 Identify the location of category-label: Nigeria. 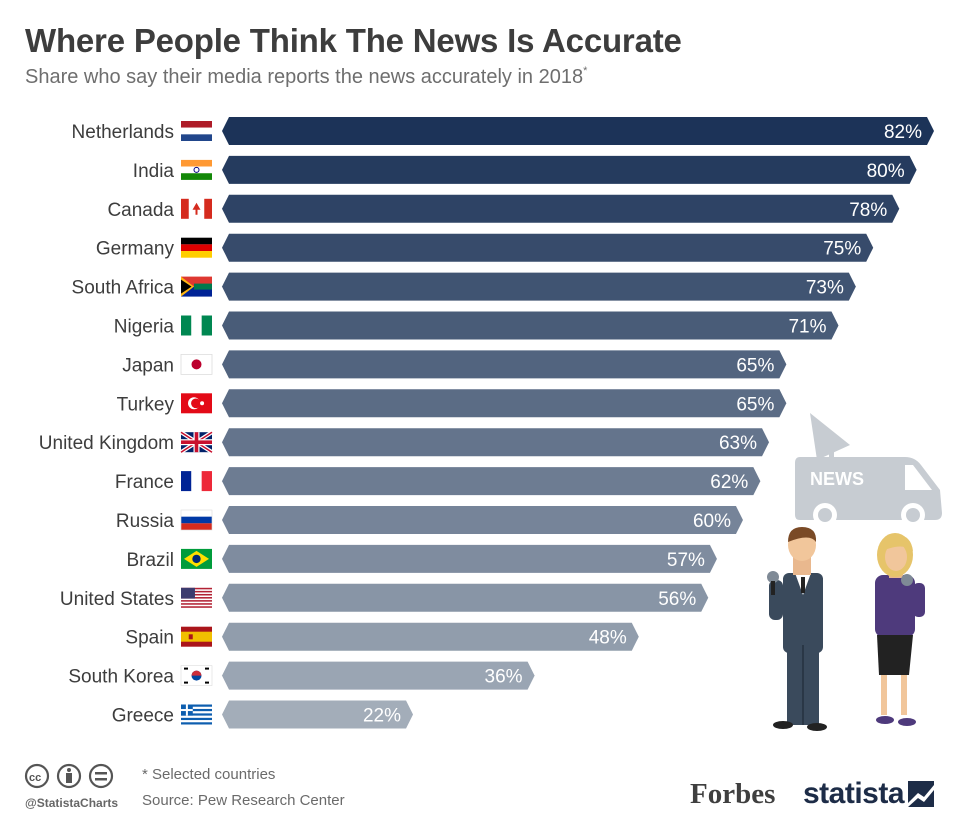
(144, 327).